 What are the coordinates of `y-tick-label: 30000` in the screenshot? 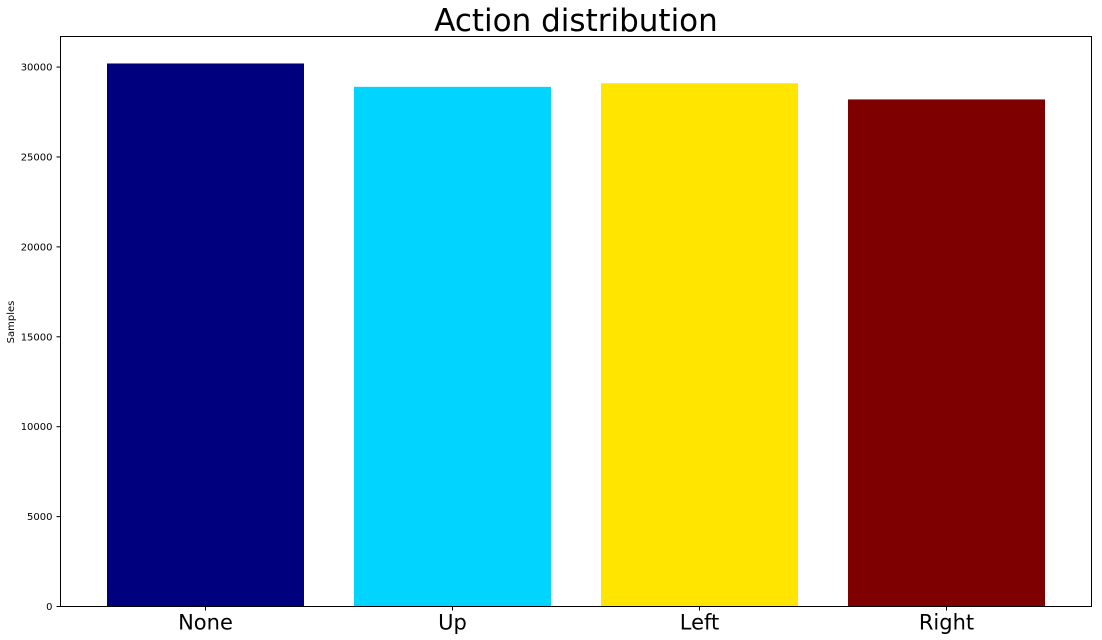 It's located at (37, 68).